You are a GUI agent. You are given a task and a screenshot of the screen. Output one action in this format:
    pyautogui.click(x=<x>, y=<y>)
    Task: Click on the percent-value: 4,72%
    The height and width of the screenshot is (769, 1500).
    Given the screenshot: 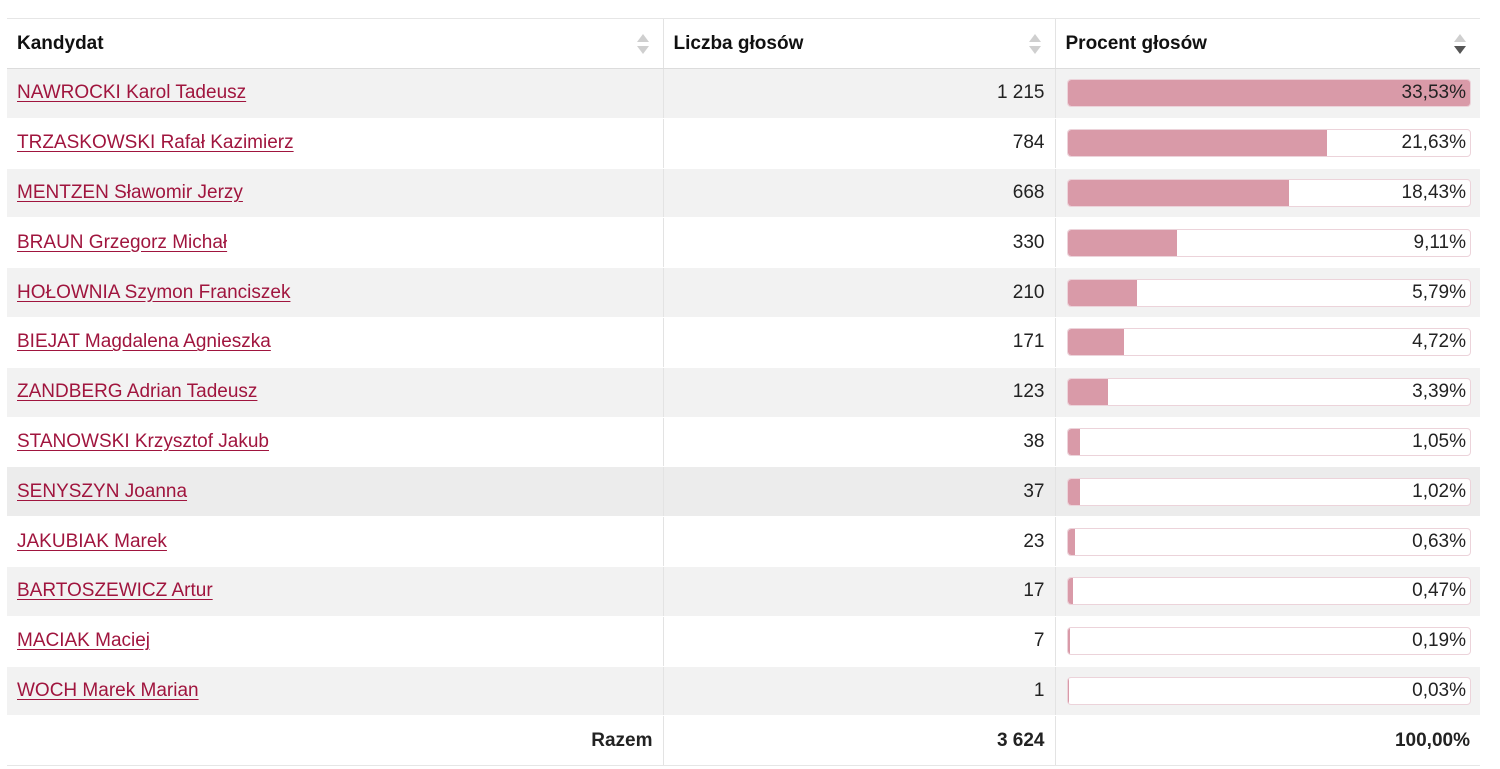 What is the action you would take?
    pyautogui.click(x=1439, y=342)
    